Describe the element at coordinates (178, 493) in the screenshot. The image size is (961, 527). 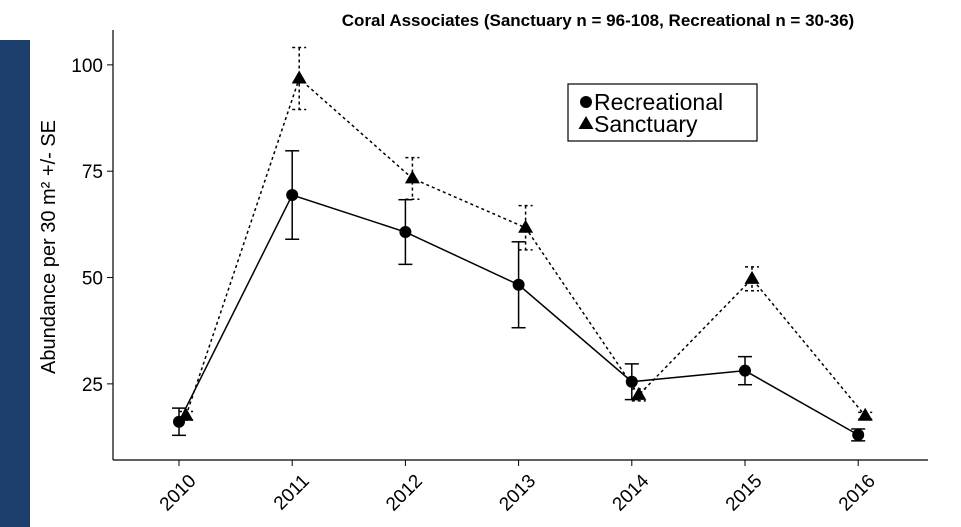
I see `x-tick-label: 2010` at that location.